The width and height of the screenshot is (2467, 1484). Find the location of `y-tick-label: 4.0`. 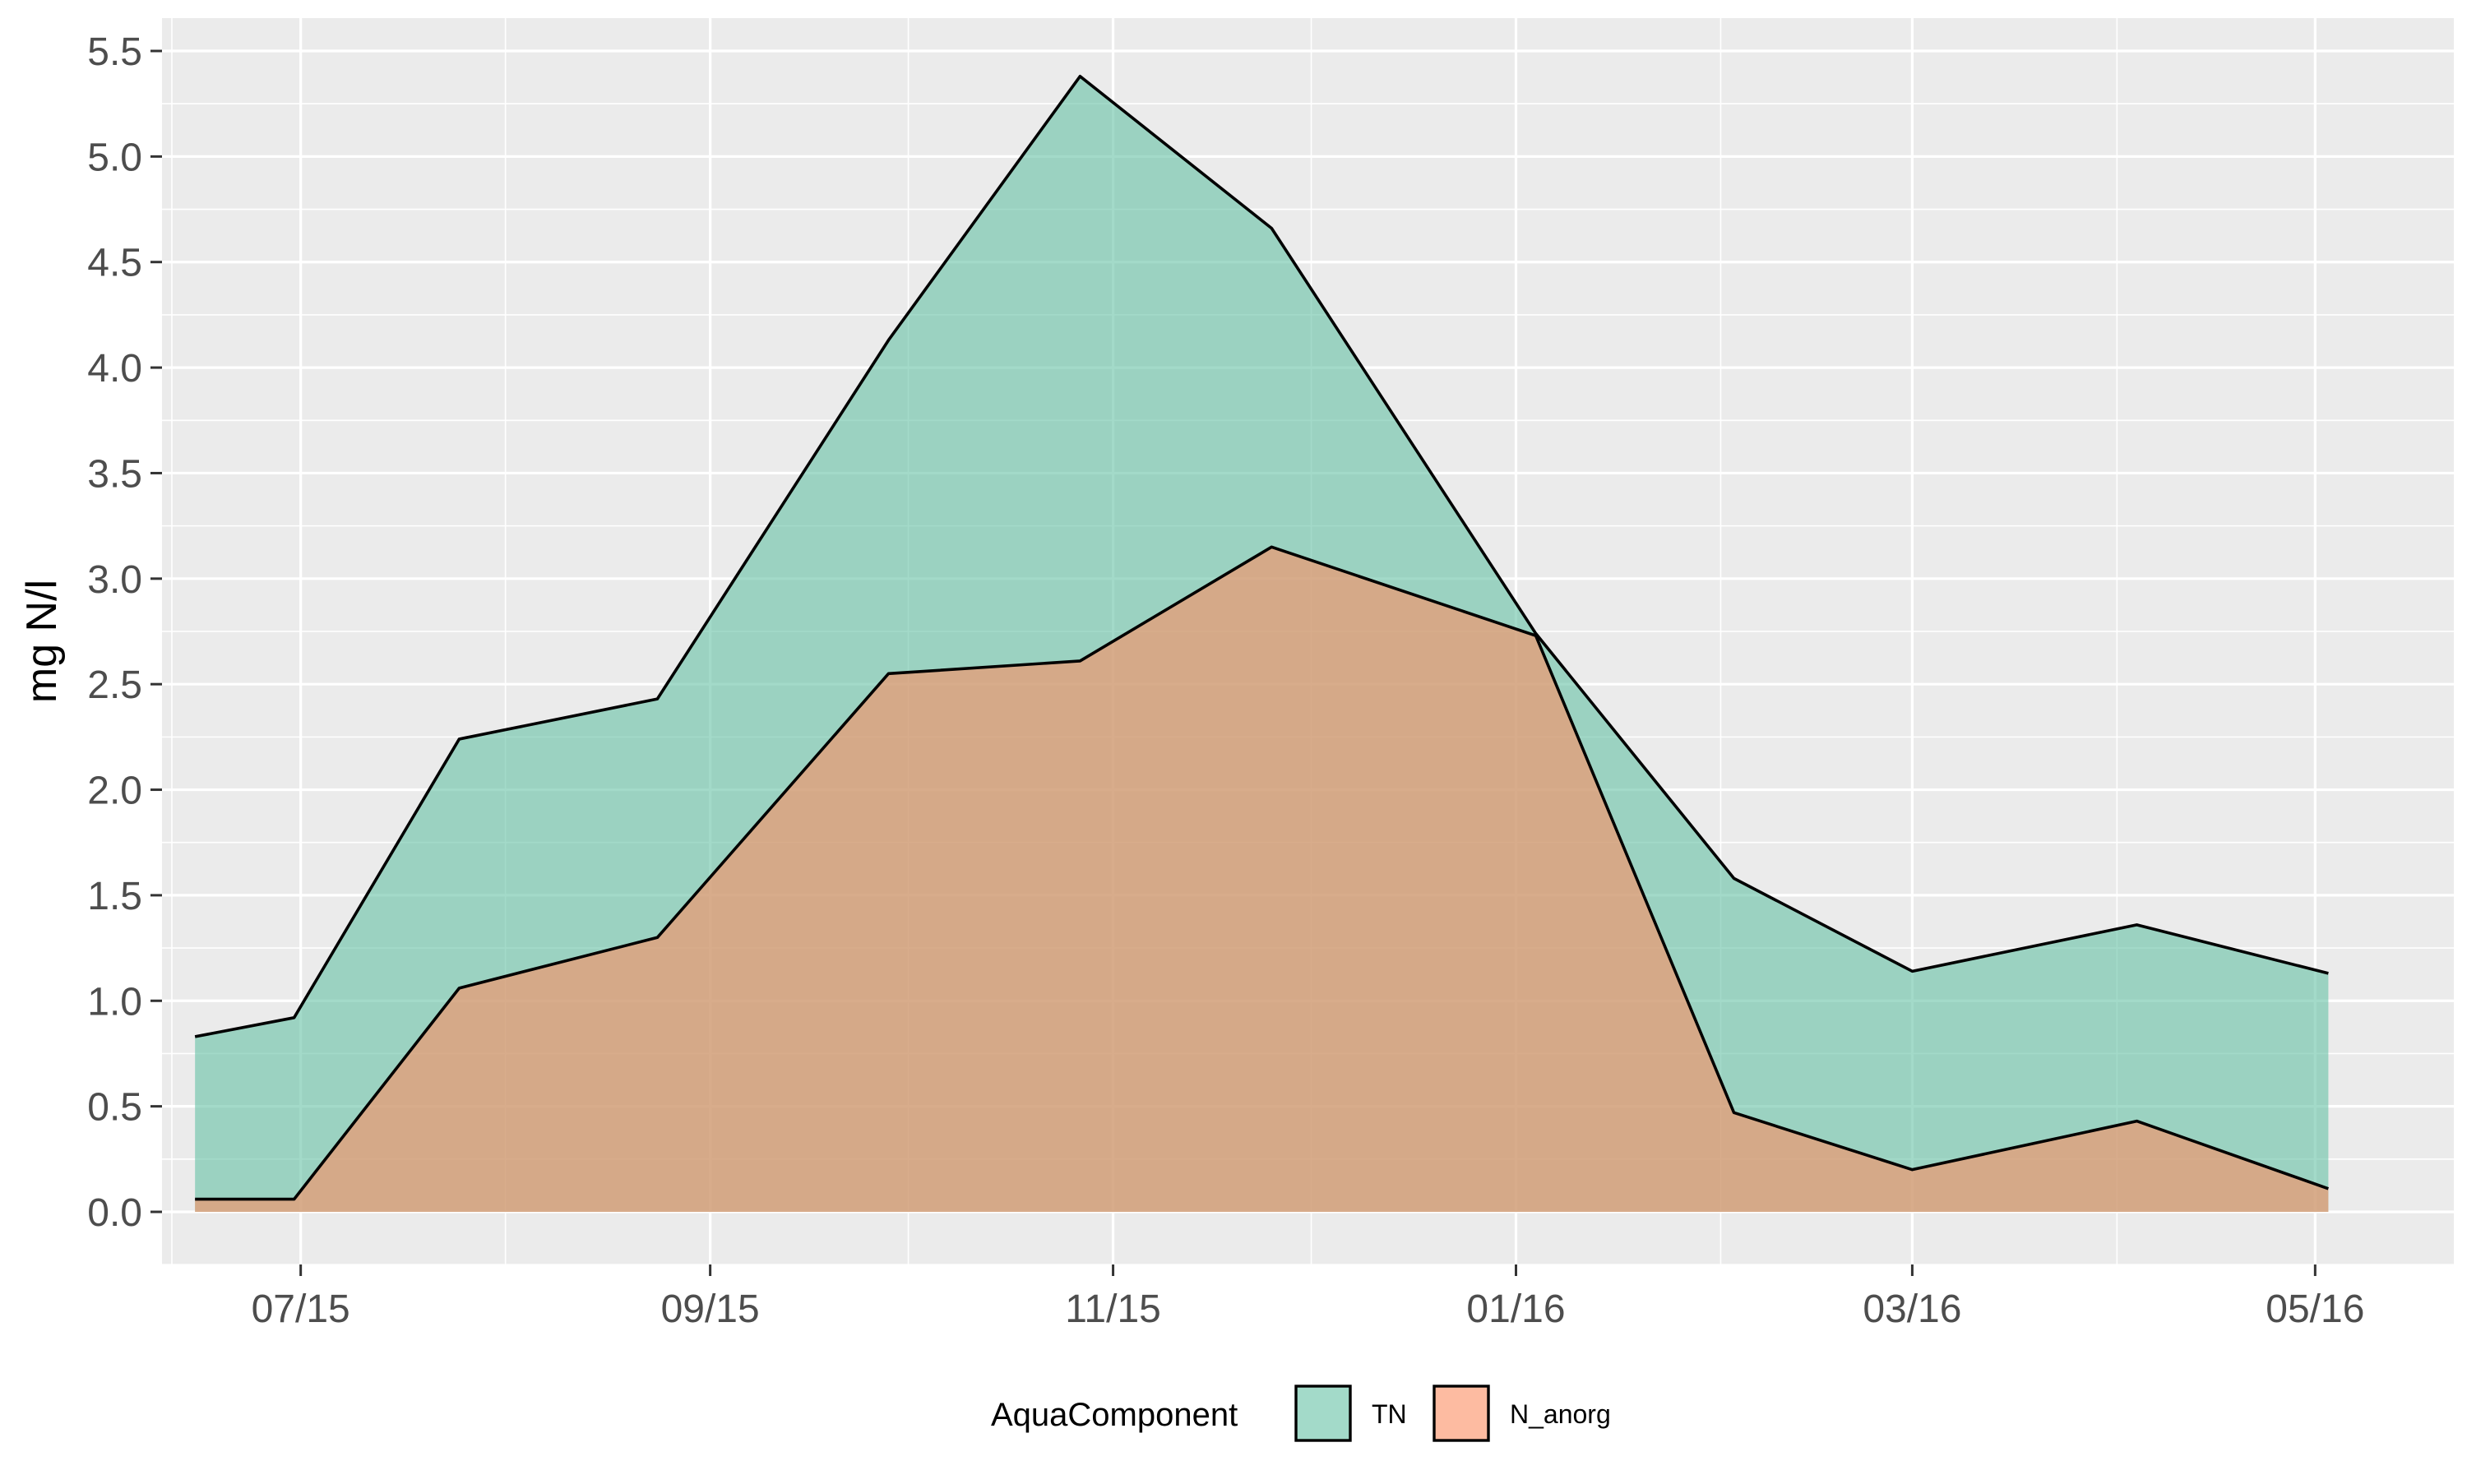

y-tick-label: 4.0 is located at coordinates (115, 369).